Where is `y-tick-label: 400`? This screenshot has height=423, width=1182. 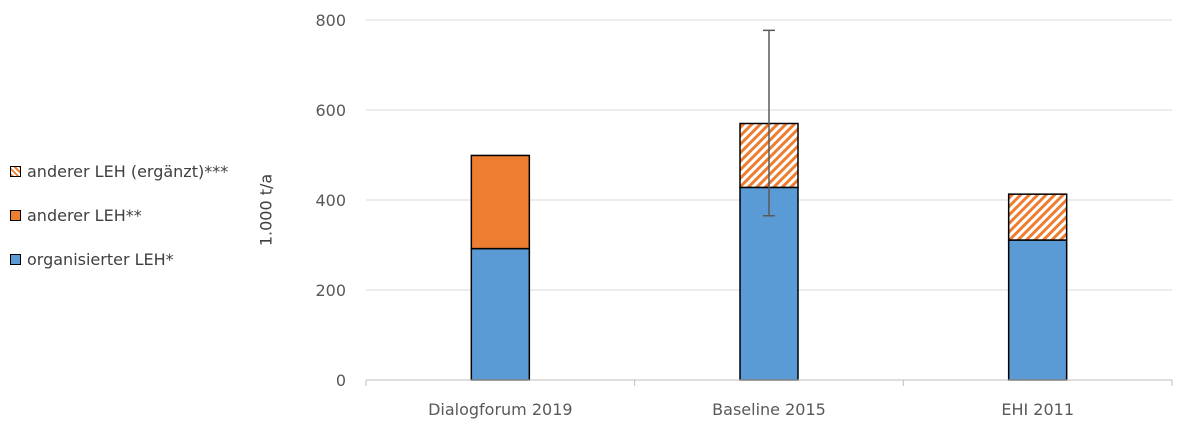
y-tick-label: 400 is located at coordinates (330, 200).